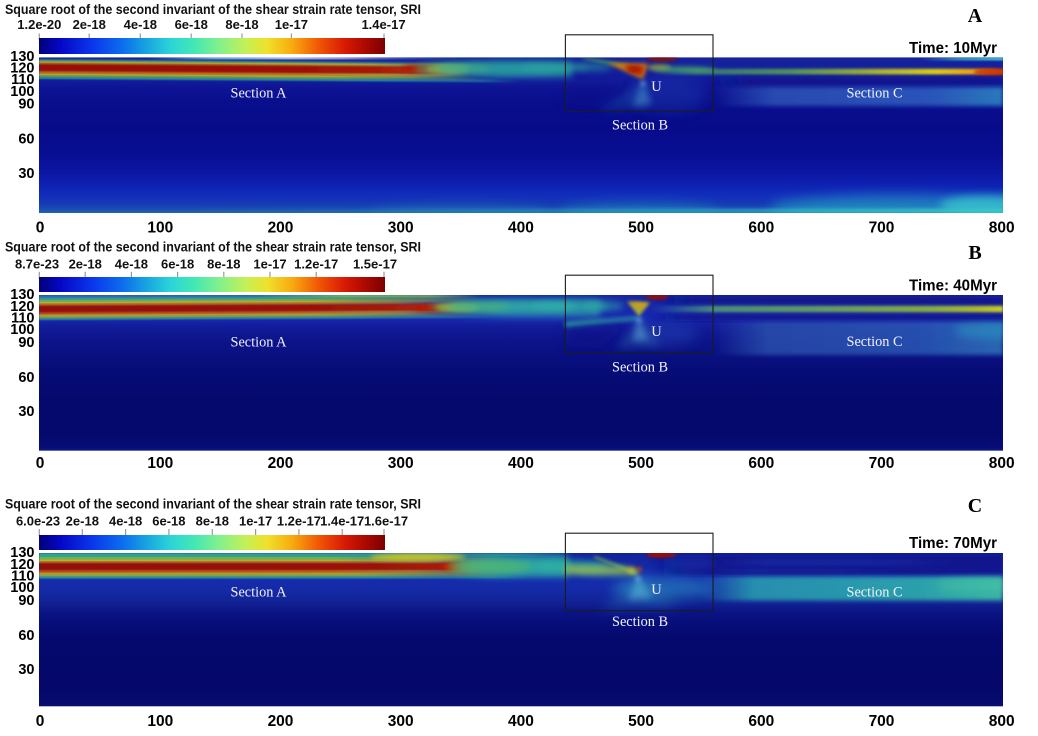 This screenshot has width=1038, height=736. Describe the element at coordinates (974, 253) in the screenshot. I see `svg-text: B` at that location.